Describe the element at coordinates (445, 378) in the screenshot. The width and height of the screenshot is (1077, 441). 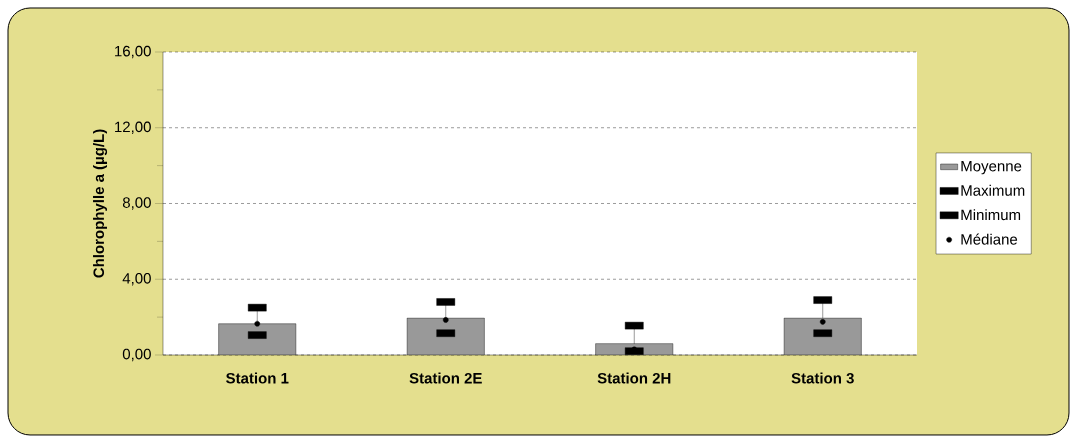
I see `x-tick-label: Station 2E` at that location.